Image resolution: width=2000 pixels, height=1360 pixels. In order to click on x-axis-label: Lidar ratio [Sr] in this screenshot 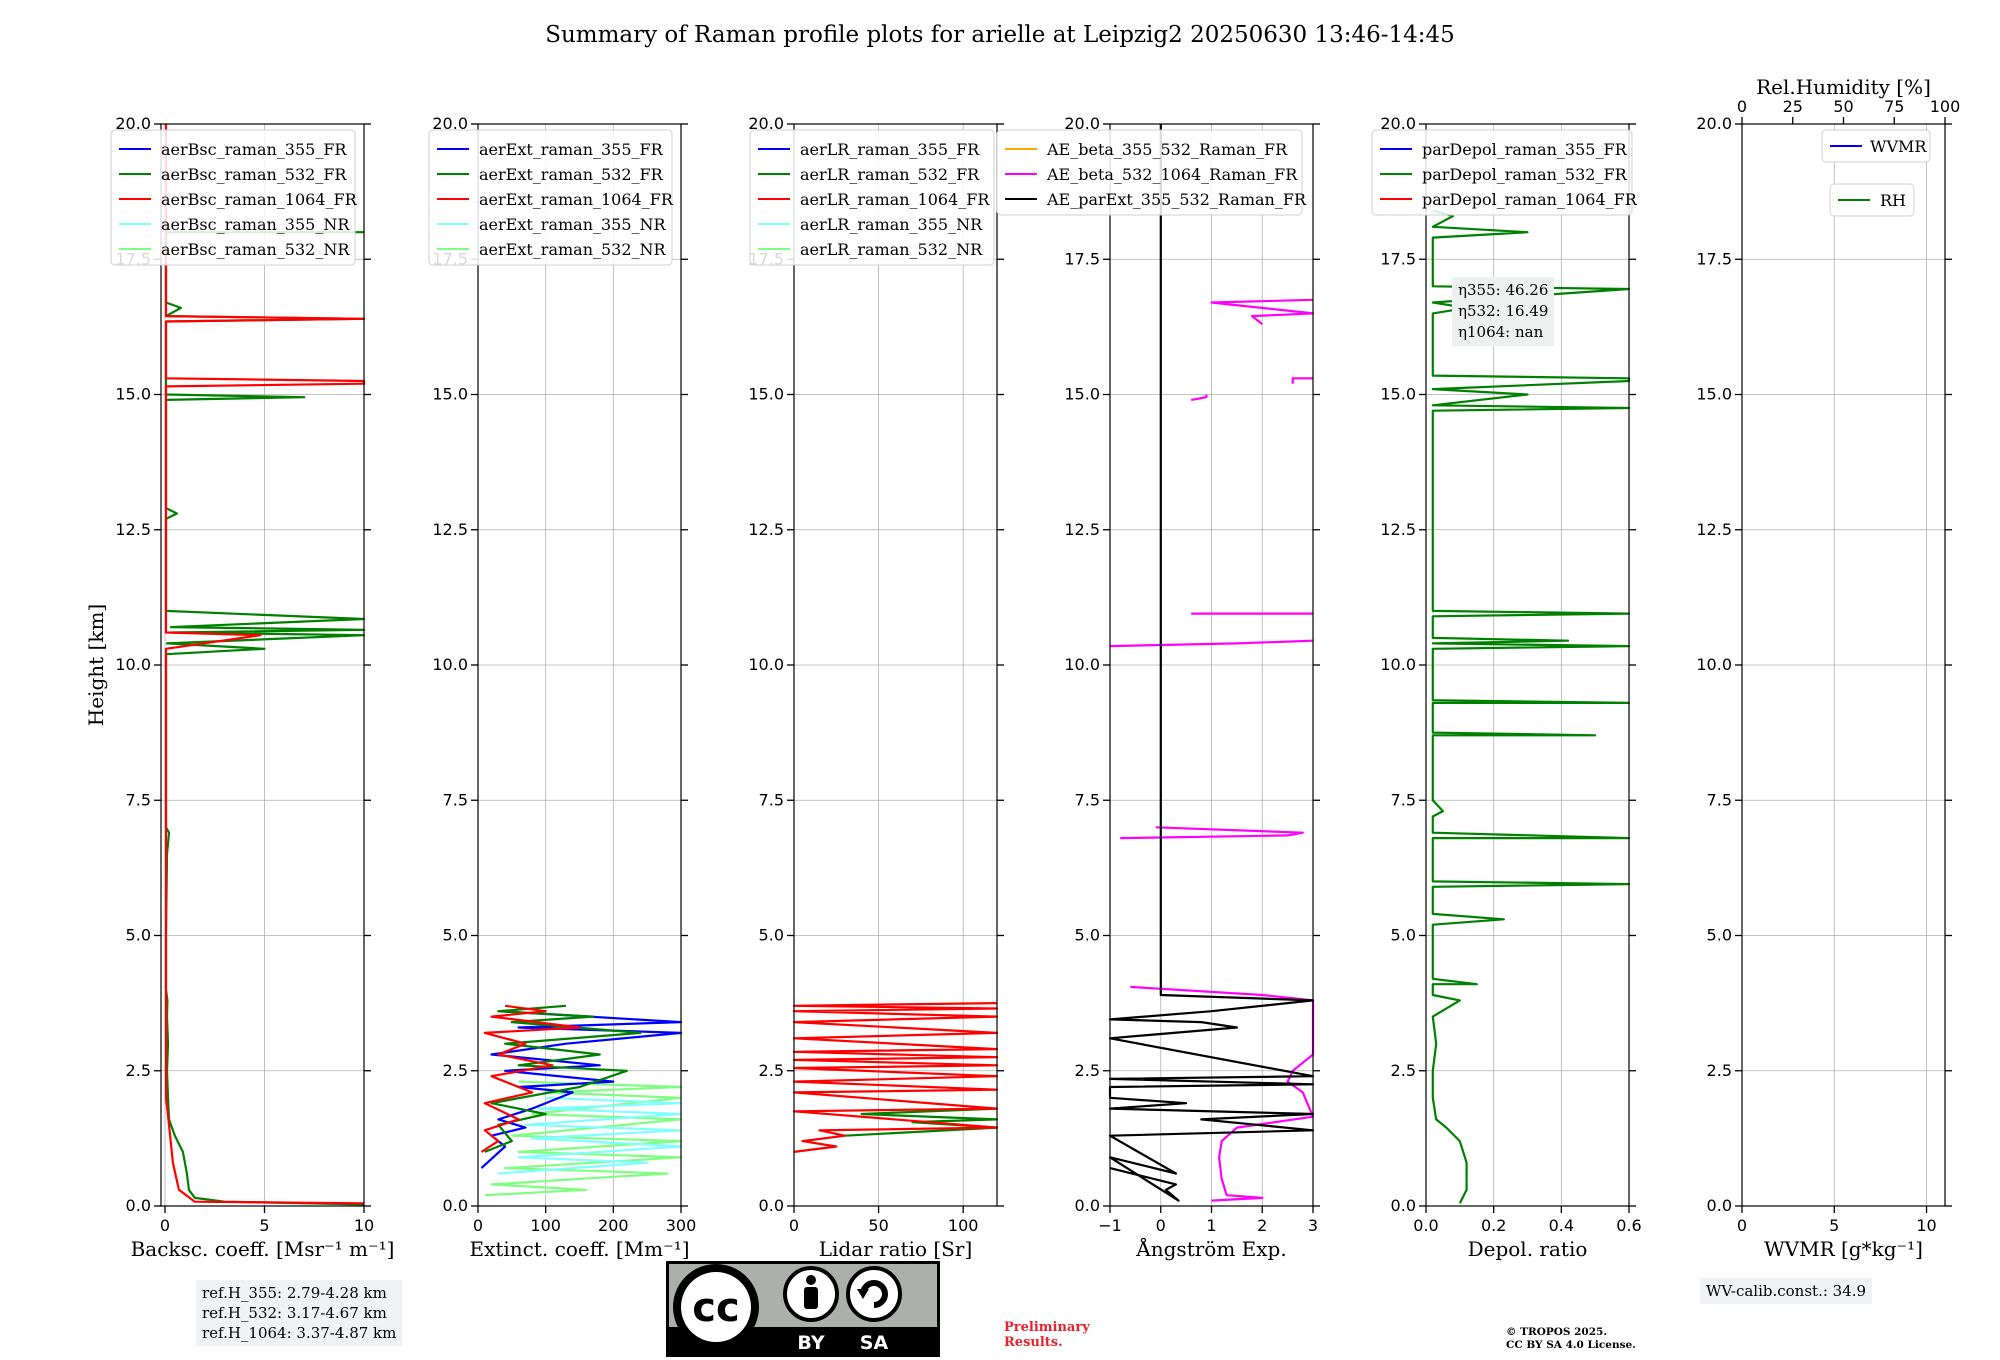, I will do `click(896, 1249)`.